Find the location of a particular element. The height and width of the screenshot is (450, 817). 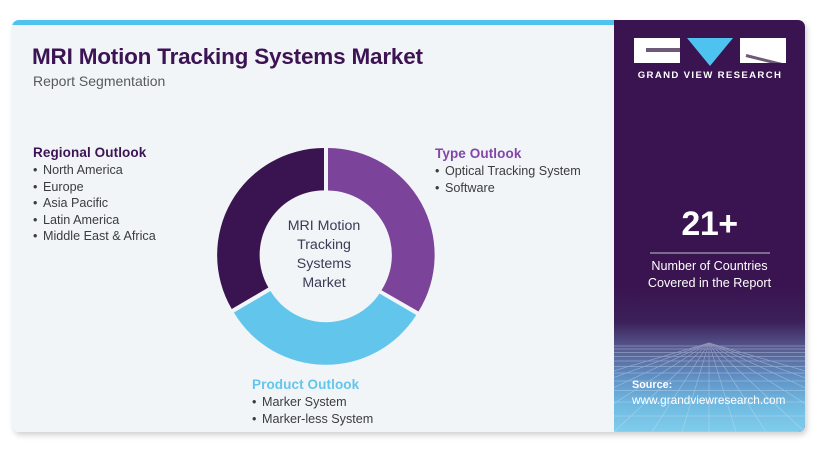

logo-v-triangle-icon is located at coordinates (710, 52).